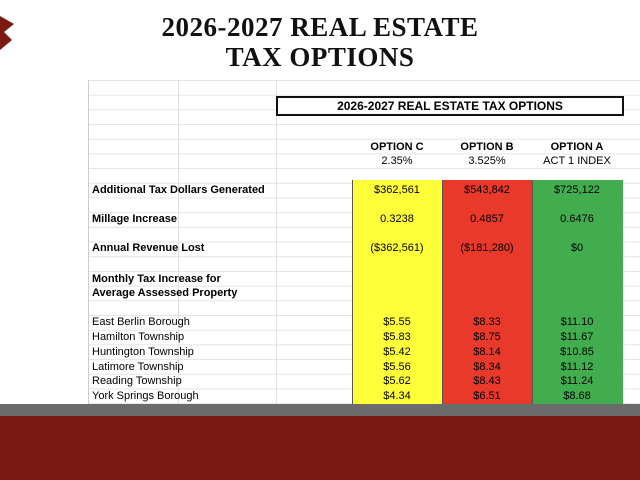  What do you see at coordinates (134, 219) in the screenshot?
I see `row-label: Millage Increase` at bounding box center [134, 219].